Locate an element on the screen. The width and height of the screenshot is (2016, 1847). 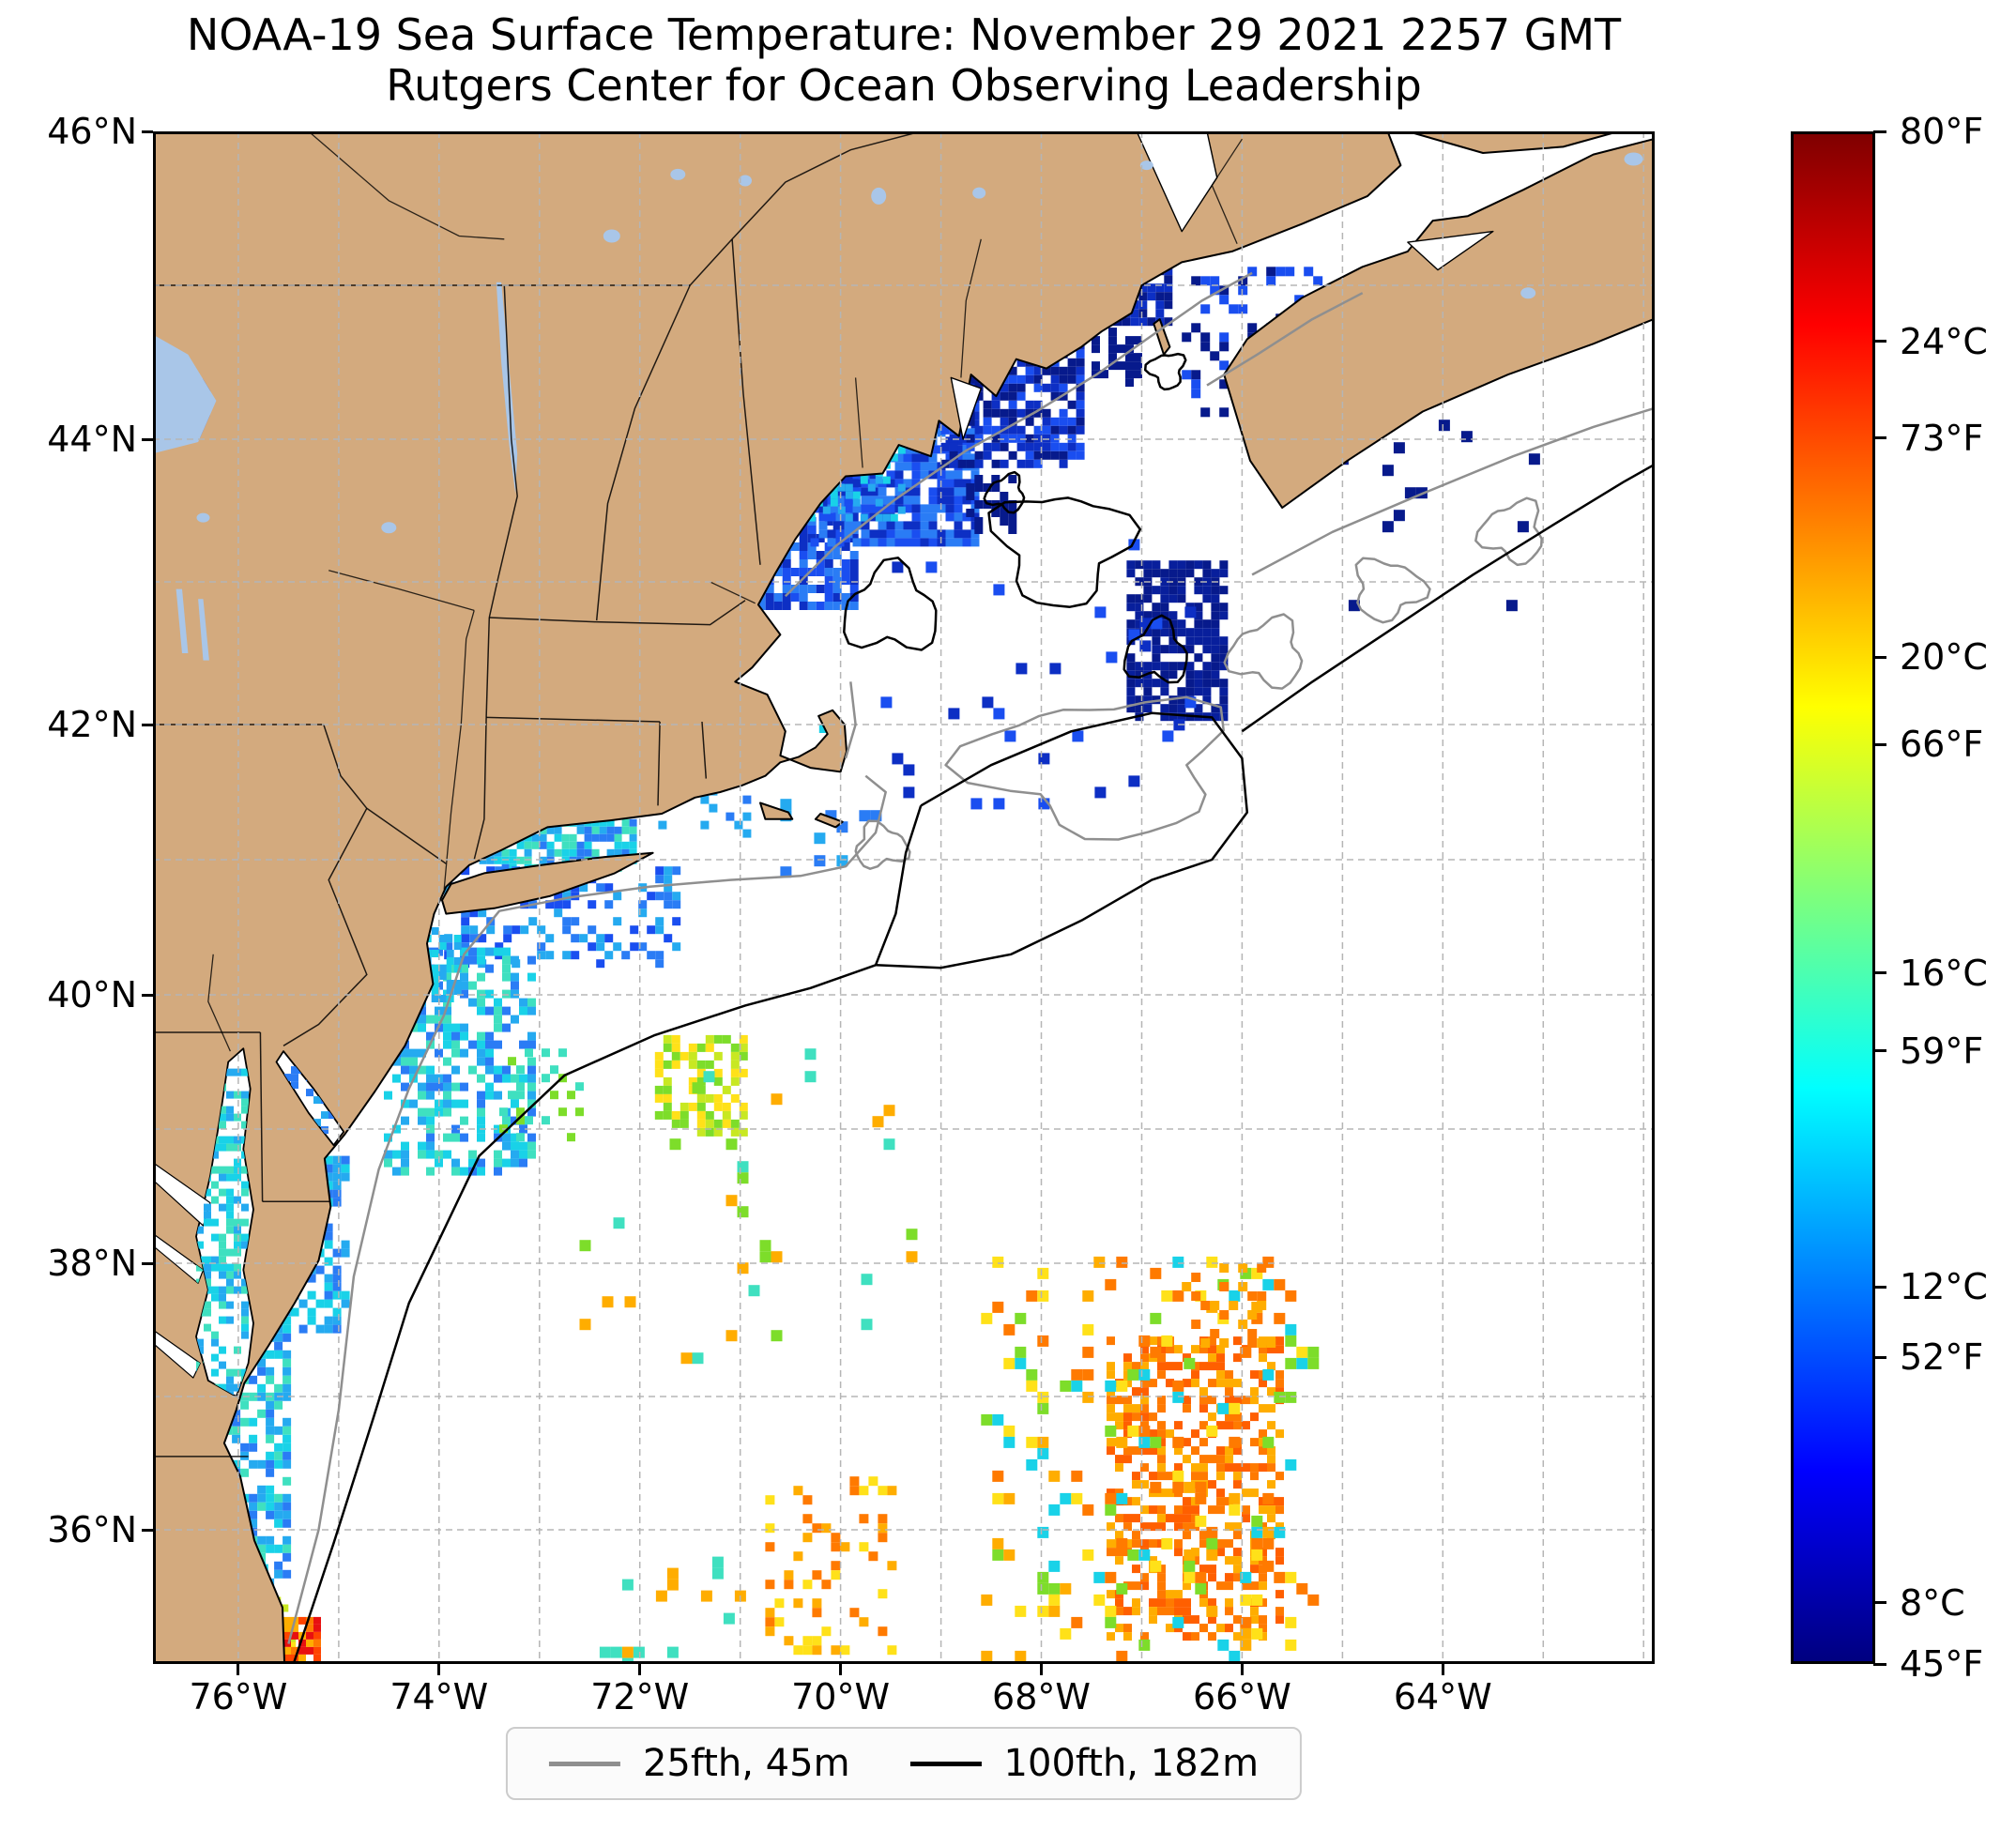
x-tick-label: 72°W is located at coordinates (640, 1696).